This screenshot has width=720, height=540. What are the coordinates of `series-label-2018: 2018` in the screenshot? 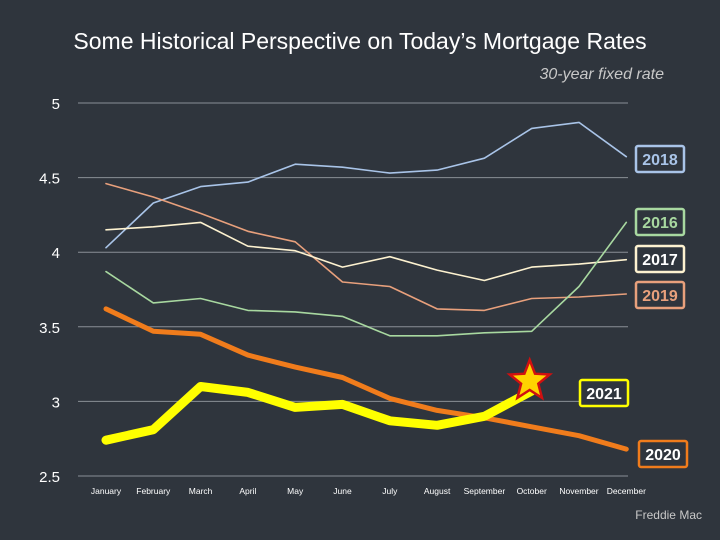 It's located at (660, 160).